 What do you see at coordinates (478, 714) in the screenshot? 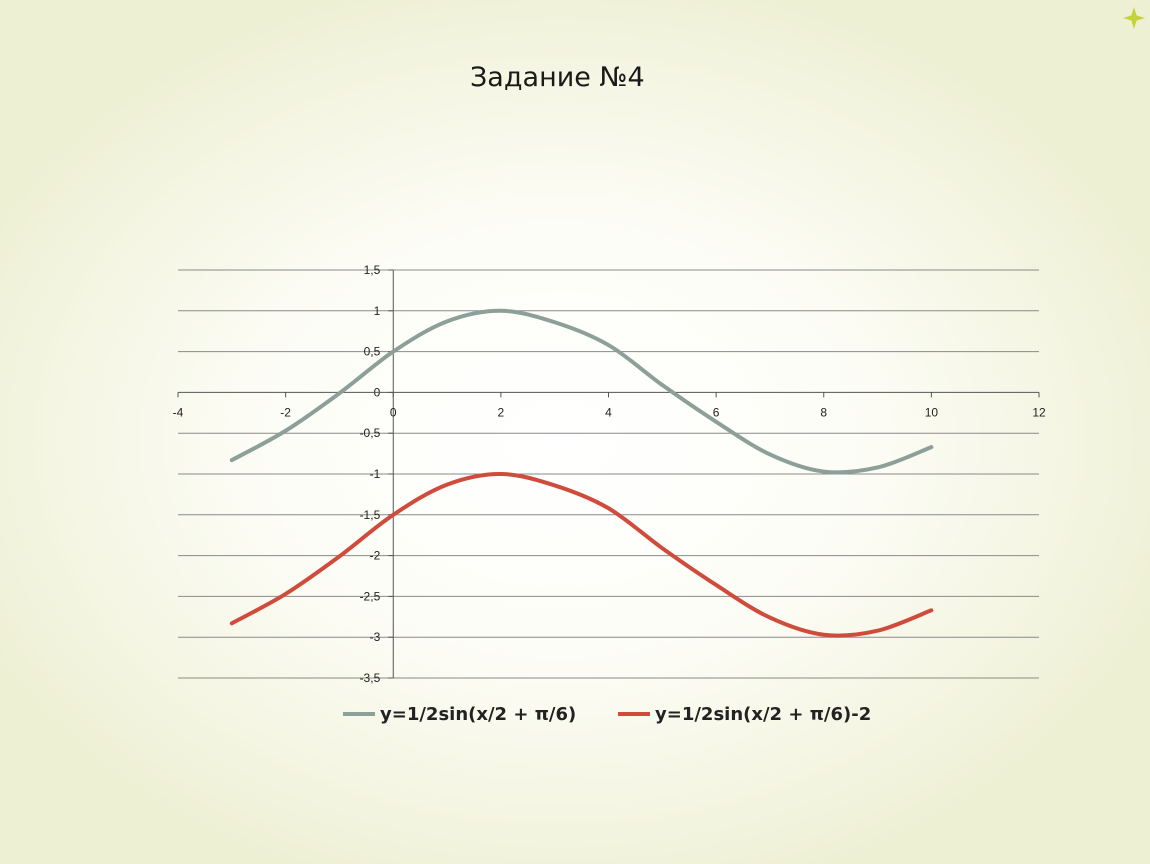
I see `legend-label-1: y=1/2sin(x/2 + π/6)` at bounding box center [478, 714].